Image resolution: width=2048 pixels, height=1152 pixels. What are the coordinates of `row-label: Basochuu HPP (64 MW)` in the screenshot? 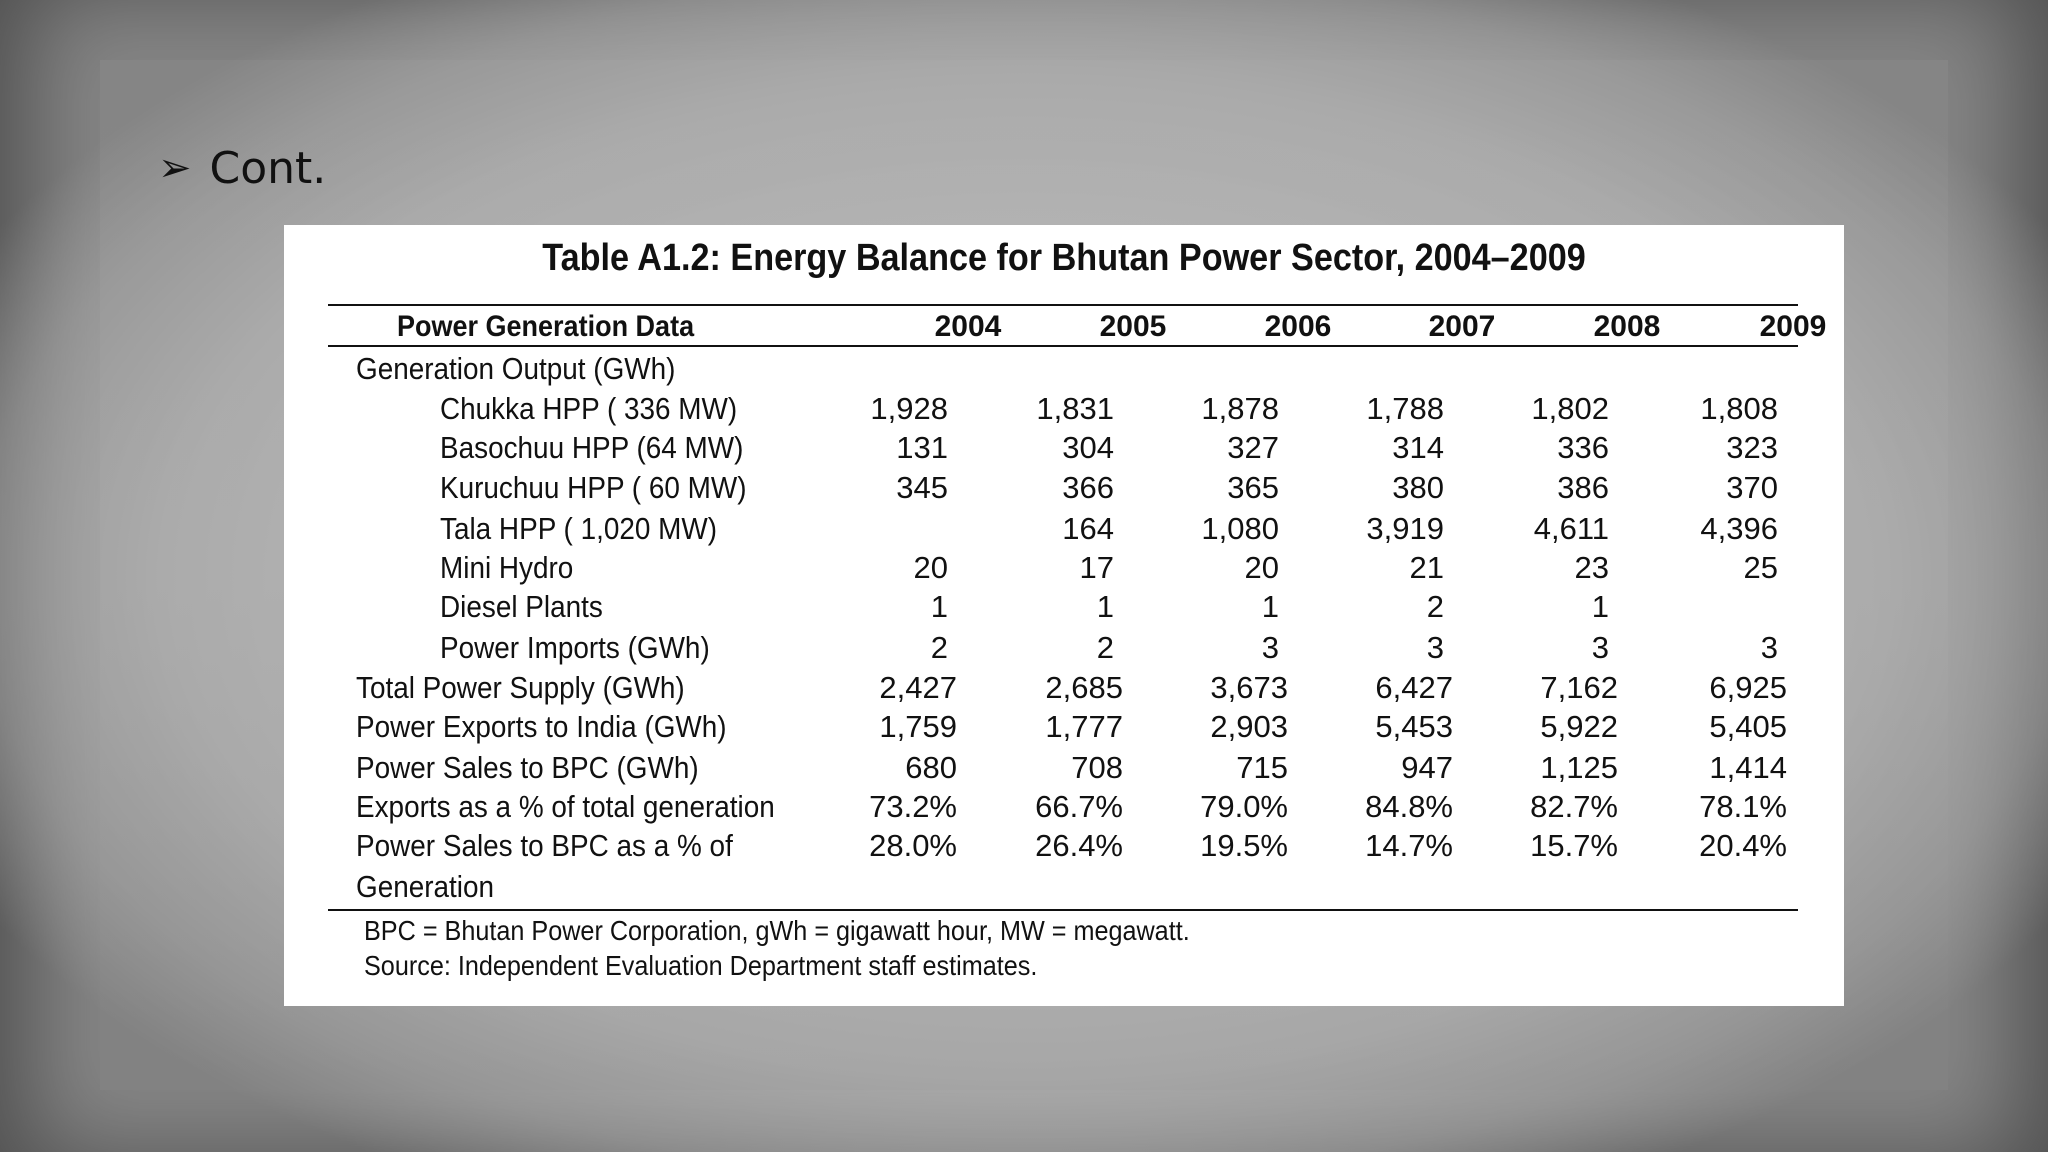 It's located at (592, 447).